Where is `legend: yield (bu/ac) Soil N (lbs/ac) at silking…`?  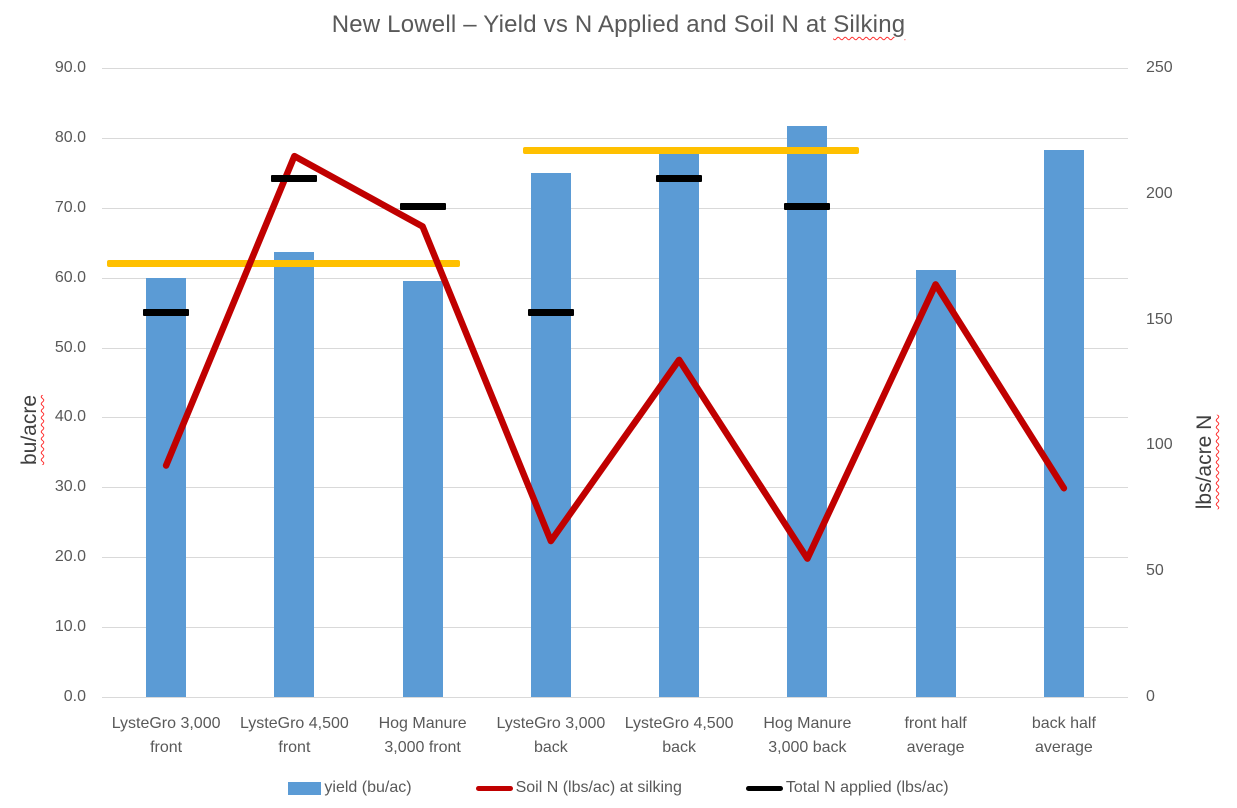
legend: yield (bu/ac) Soil N (lbs/ac) at silking… is located at coordinates (618, 788).